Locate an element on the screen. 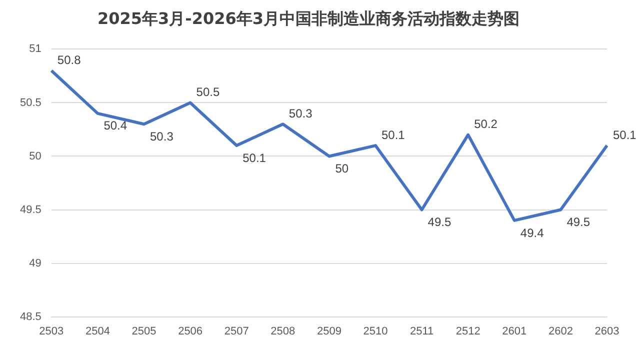 This screenshot has width=637, height=350. x-tick-label: 2602 is located at coordinates (560, 331).